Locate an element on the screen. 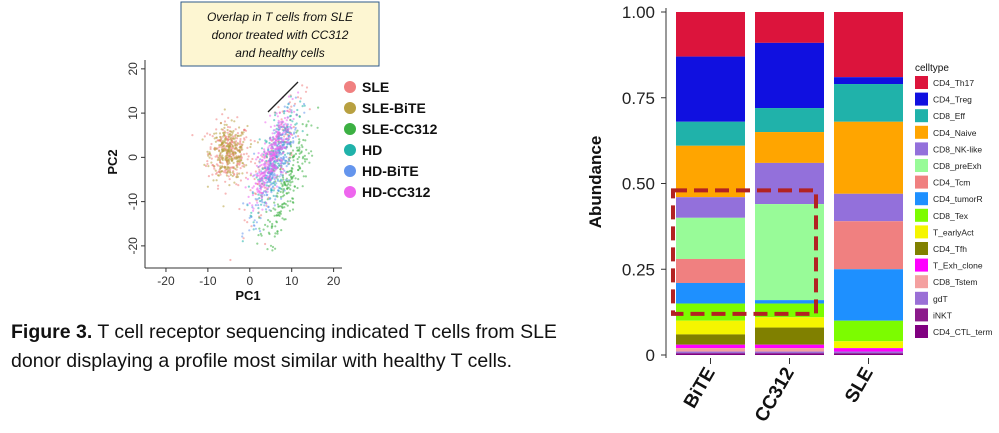 Image resolution: width=999 pixels, height=433 pixels. bar-y-axis-label: Abundance is located at coordinates (595, 182).